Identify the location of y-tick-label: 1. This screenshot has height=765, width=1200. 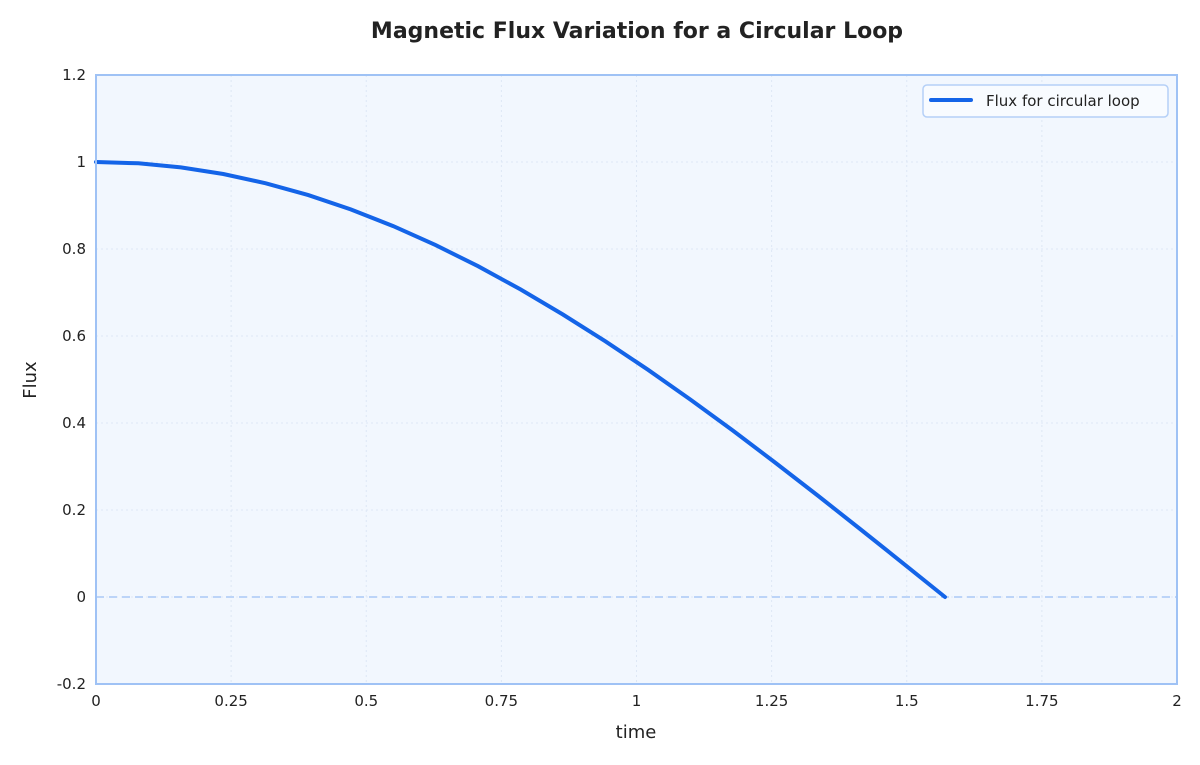
(81, 162).